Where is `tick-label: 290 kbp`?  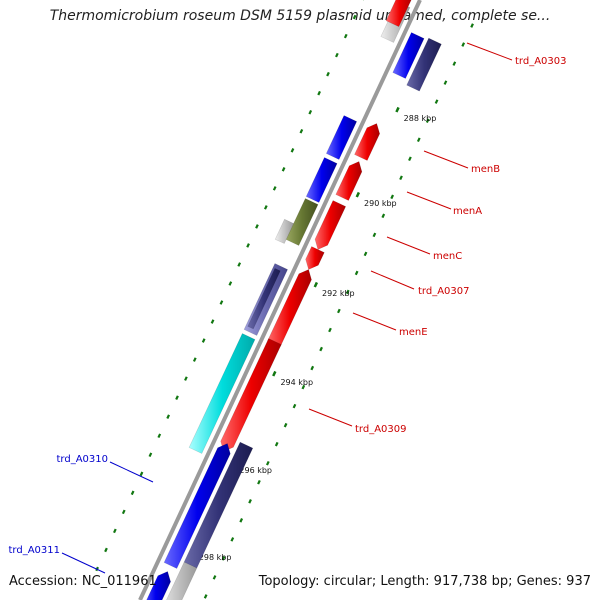
tick-label: 290 kbp is located at coordinates (380, 203).